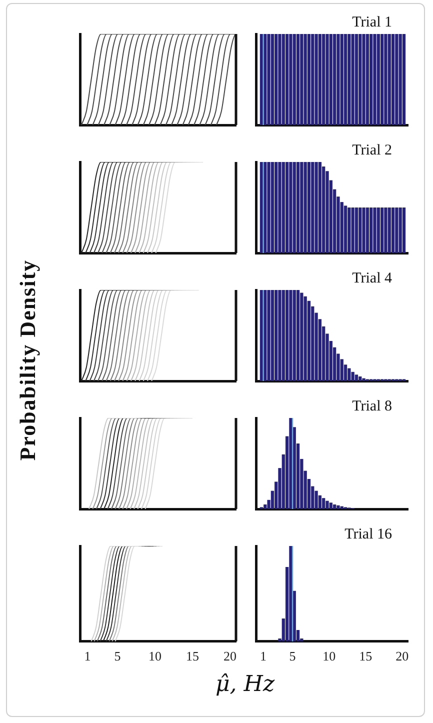 The width and height of the screenshot is (433, 723). I want to click on text: Trial 4, so click(372, 278).